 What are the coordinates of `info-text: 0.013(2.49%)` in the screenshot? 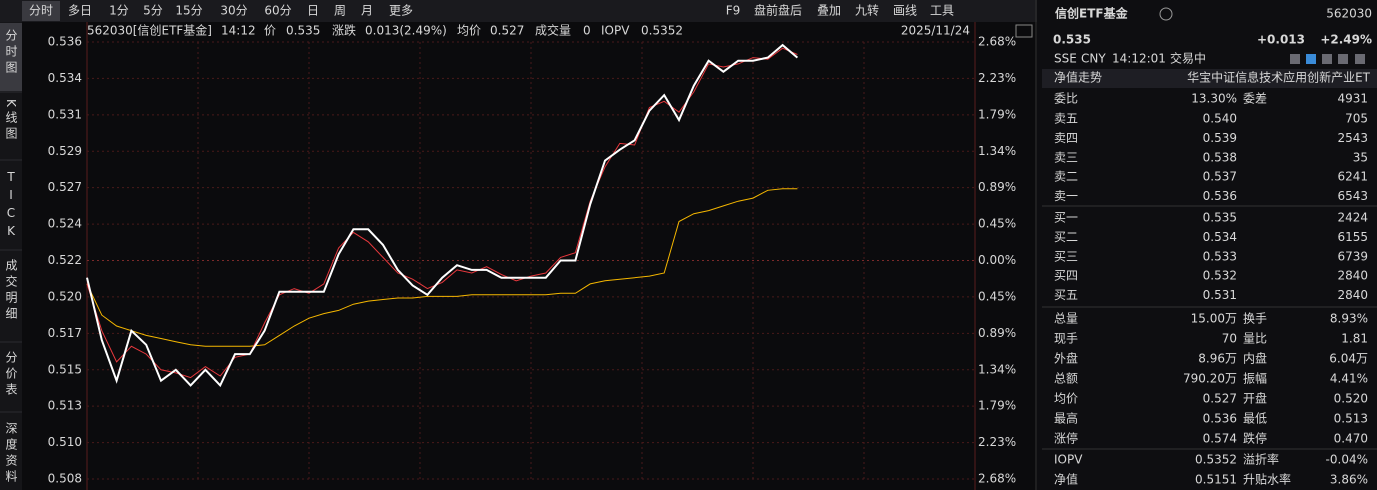 It's located at (406, 31).